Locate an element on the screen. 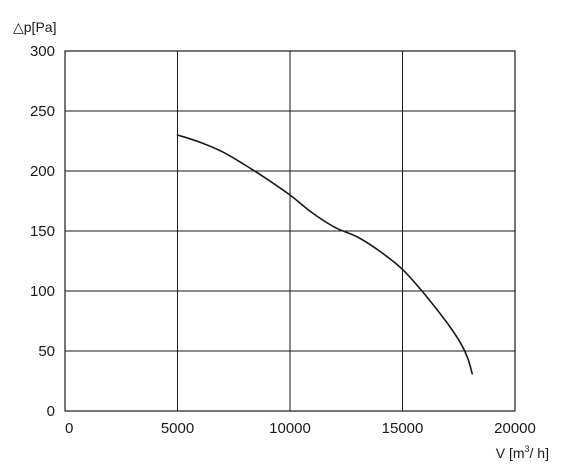 This screenshot has width=570, height=475. y-tick-label: 150 is located at coordinates (42, 231).